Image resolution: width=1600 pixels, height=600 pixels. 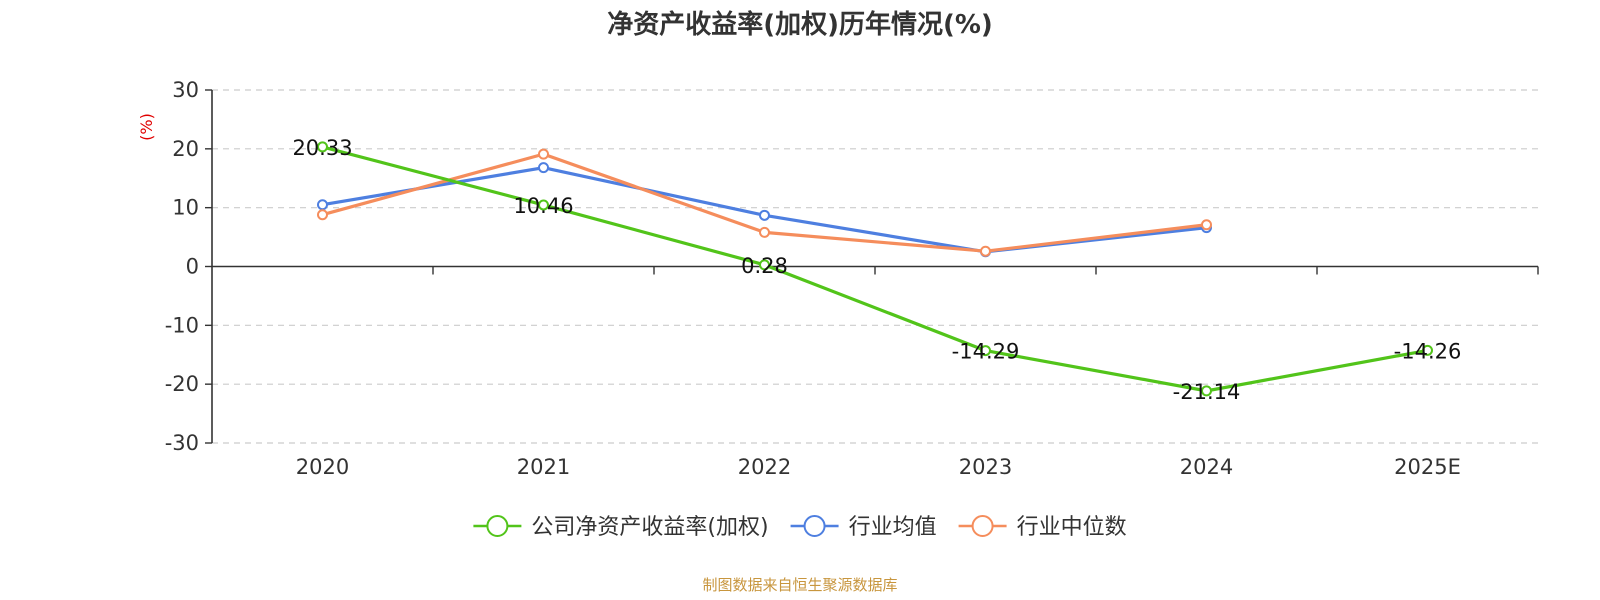 I want to click on data-label: 20.33, so click(x=322, y=148).